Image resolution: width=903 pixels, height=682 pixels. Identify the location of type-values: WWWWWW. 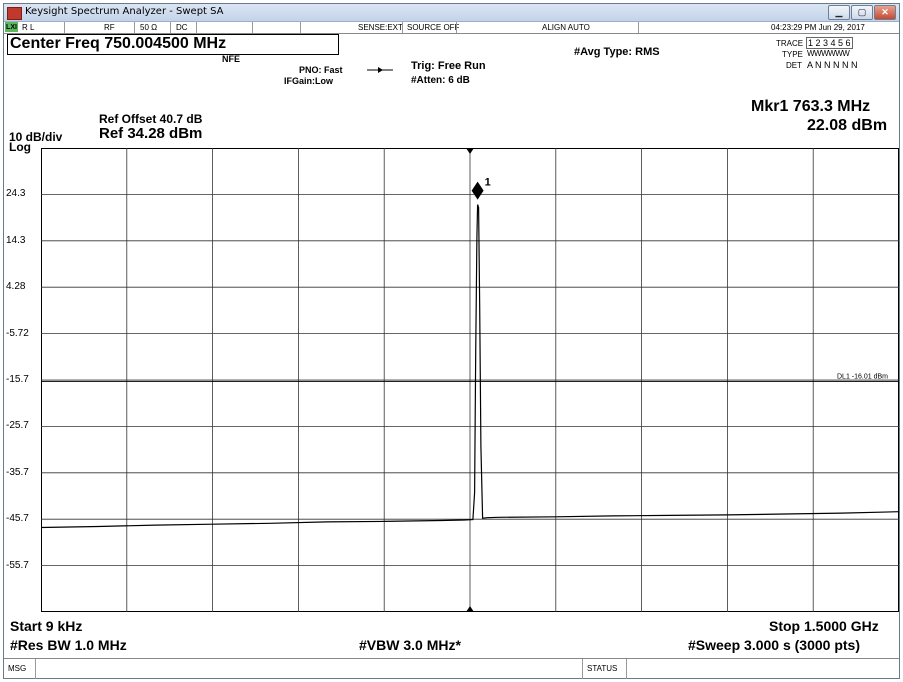
(828, 53).